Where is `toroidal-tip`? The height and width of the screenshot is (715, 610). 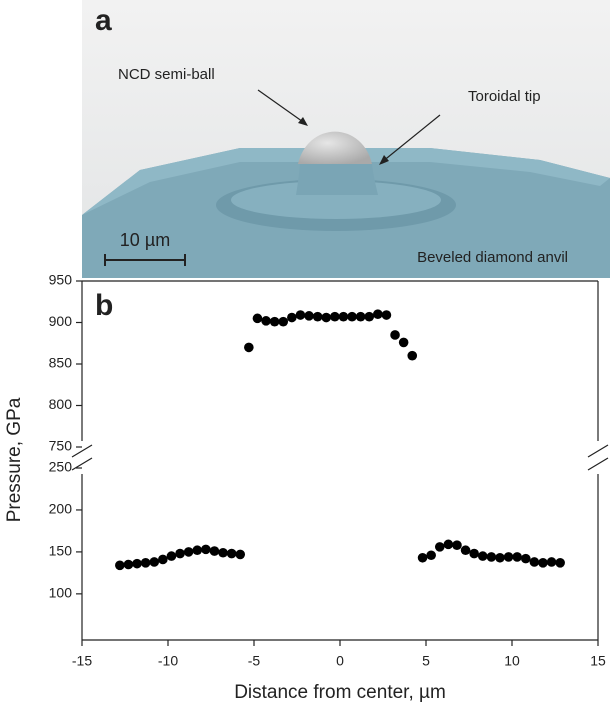 toroidal-tip is located at coordinates (337, 178).